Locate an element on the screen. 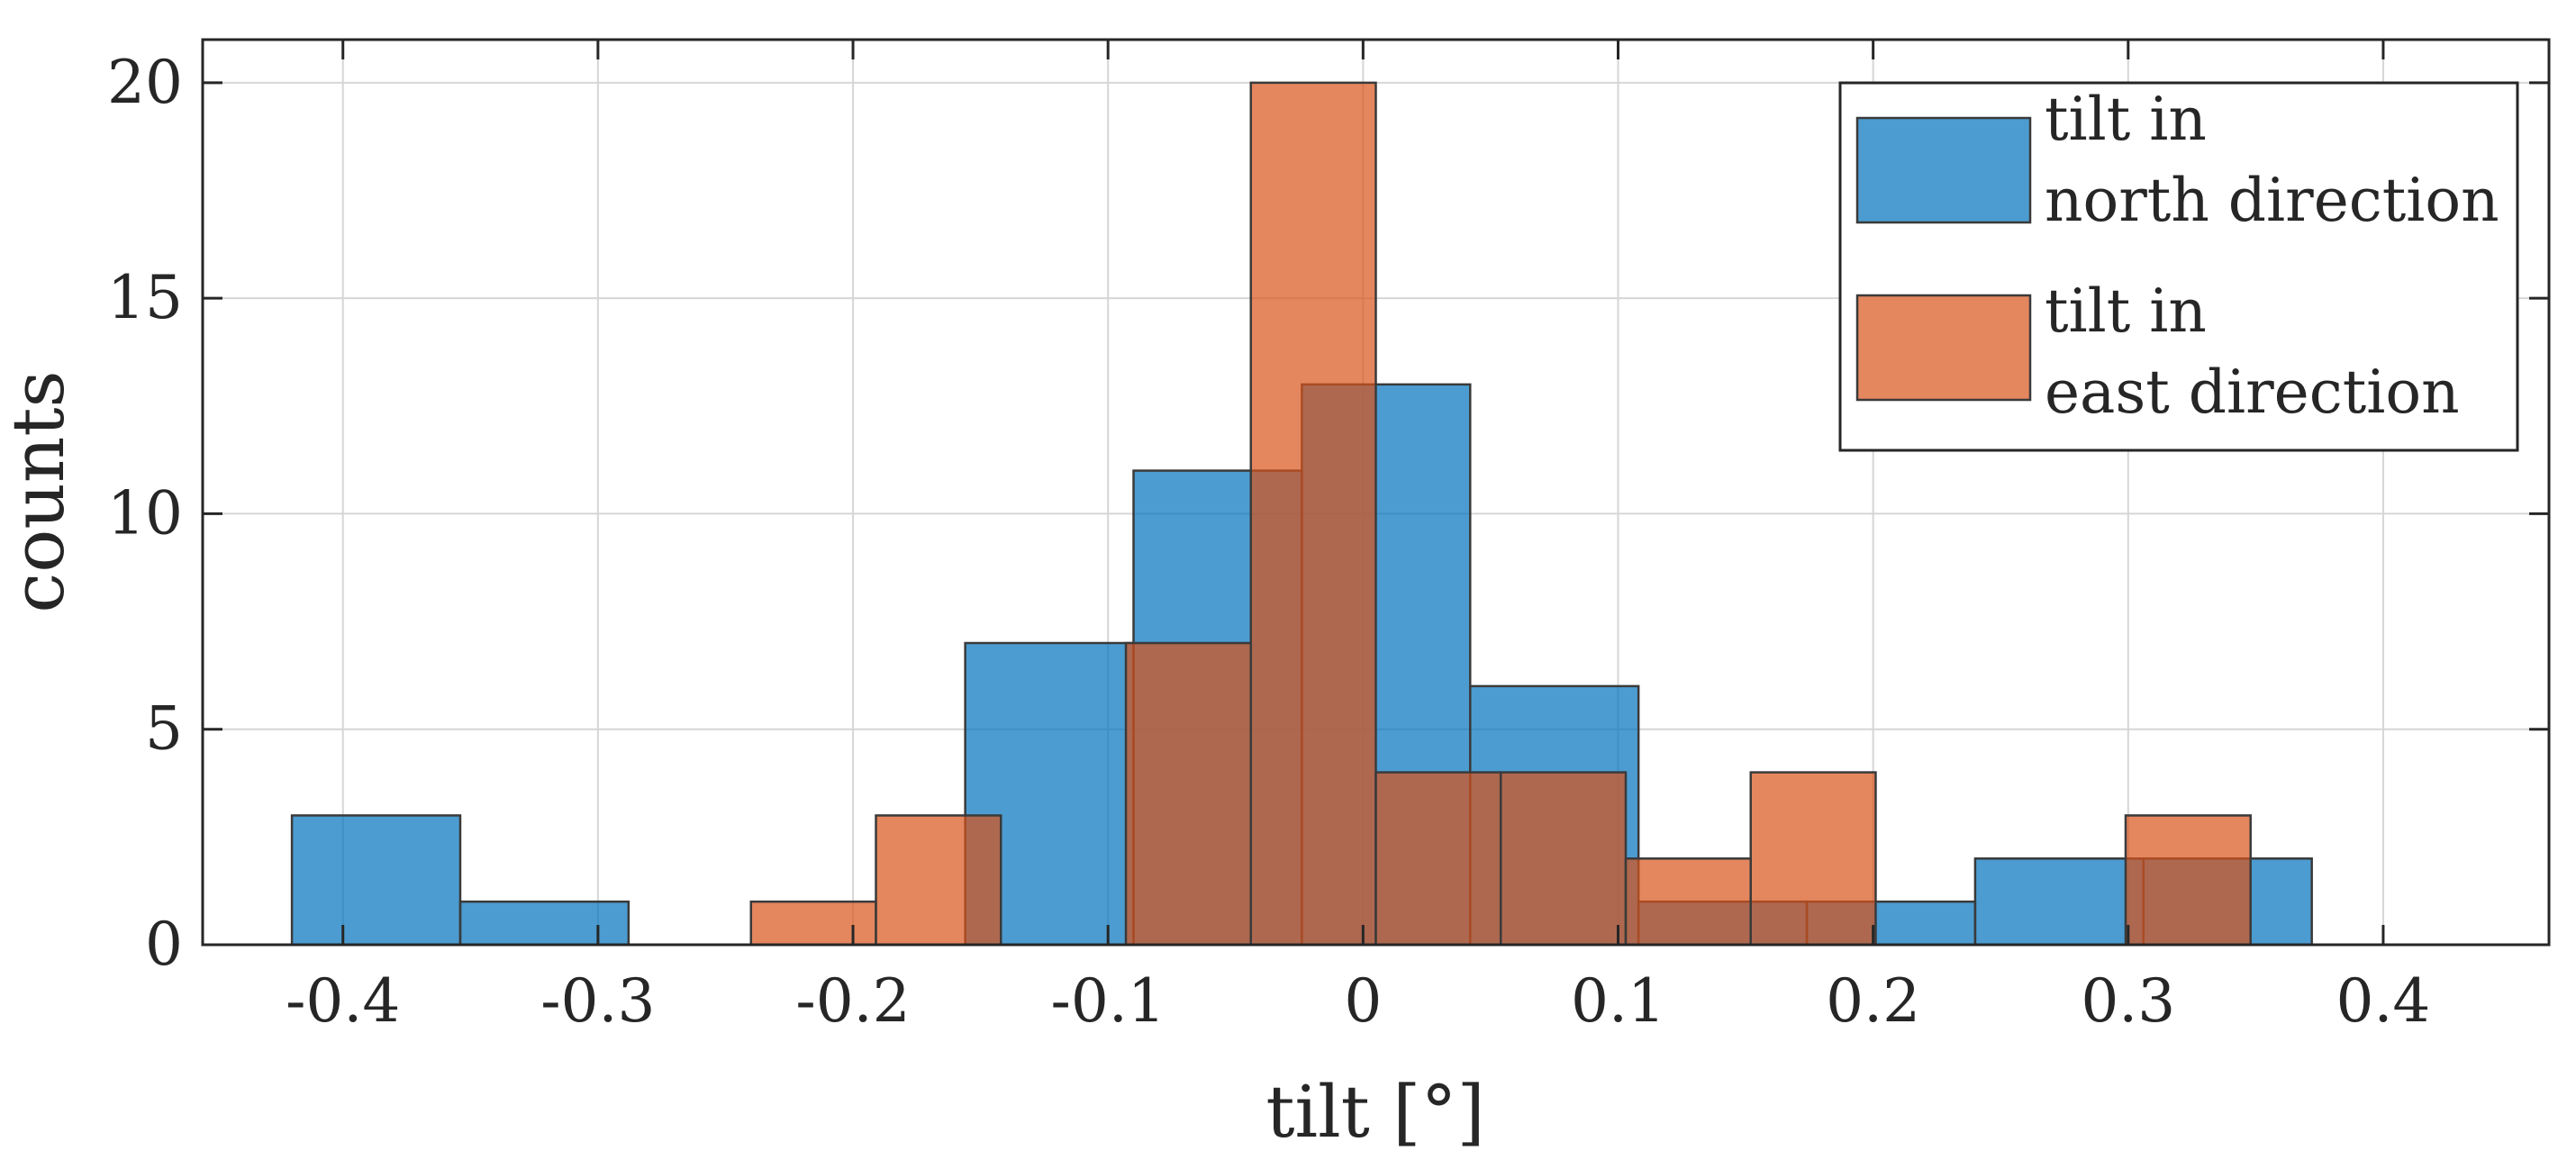 The height and width of the screenshot is (1169, 2576). x-tick-labels: -0.4 -0.3 -0.2 -0.1 0 0.1 0.2 0.3 0.4 is located at coordinates (1358, 1001).